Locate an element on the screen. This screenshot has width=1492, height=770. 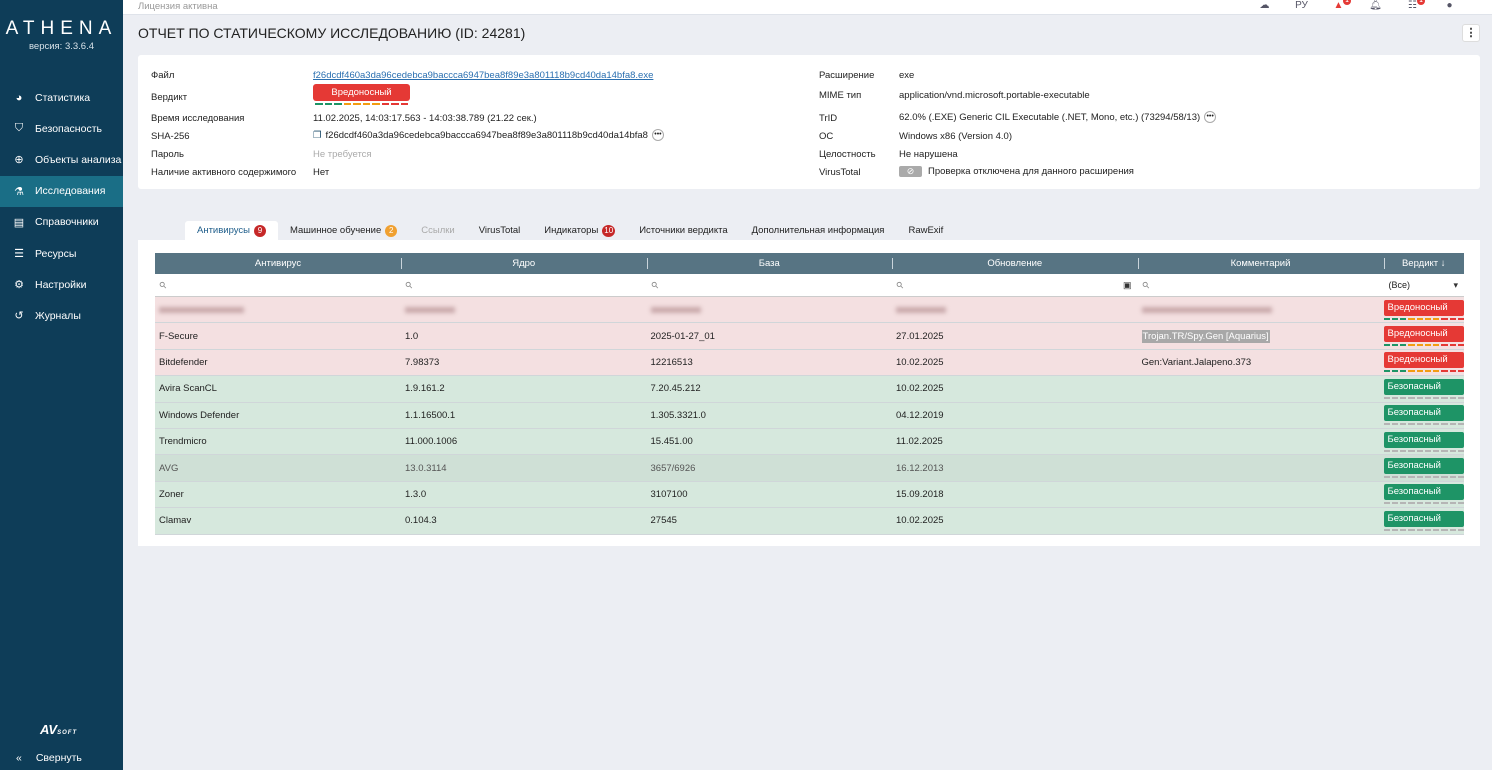
topbar: Лицензия активна ☁ РУ ▲ 1 🔔︎ ☷ 1 ● is located at coordinates (807, 7).